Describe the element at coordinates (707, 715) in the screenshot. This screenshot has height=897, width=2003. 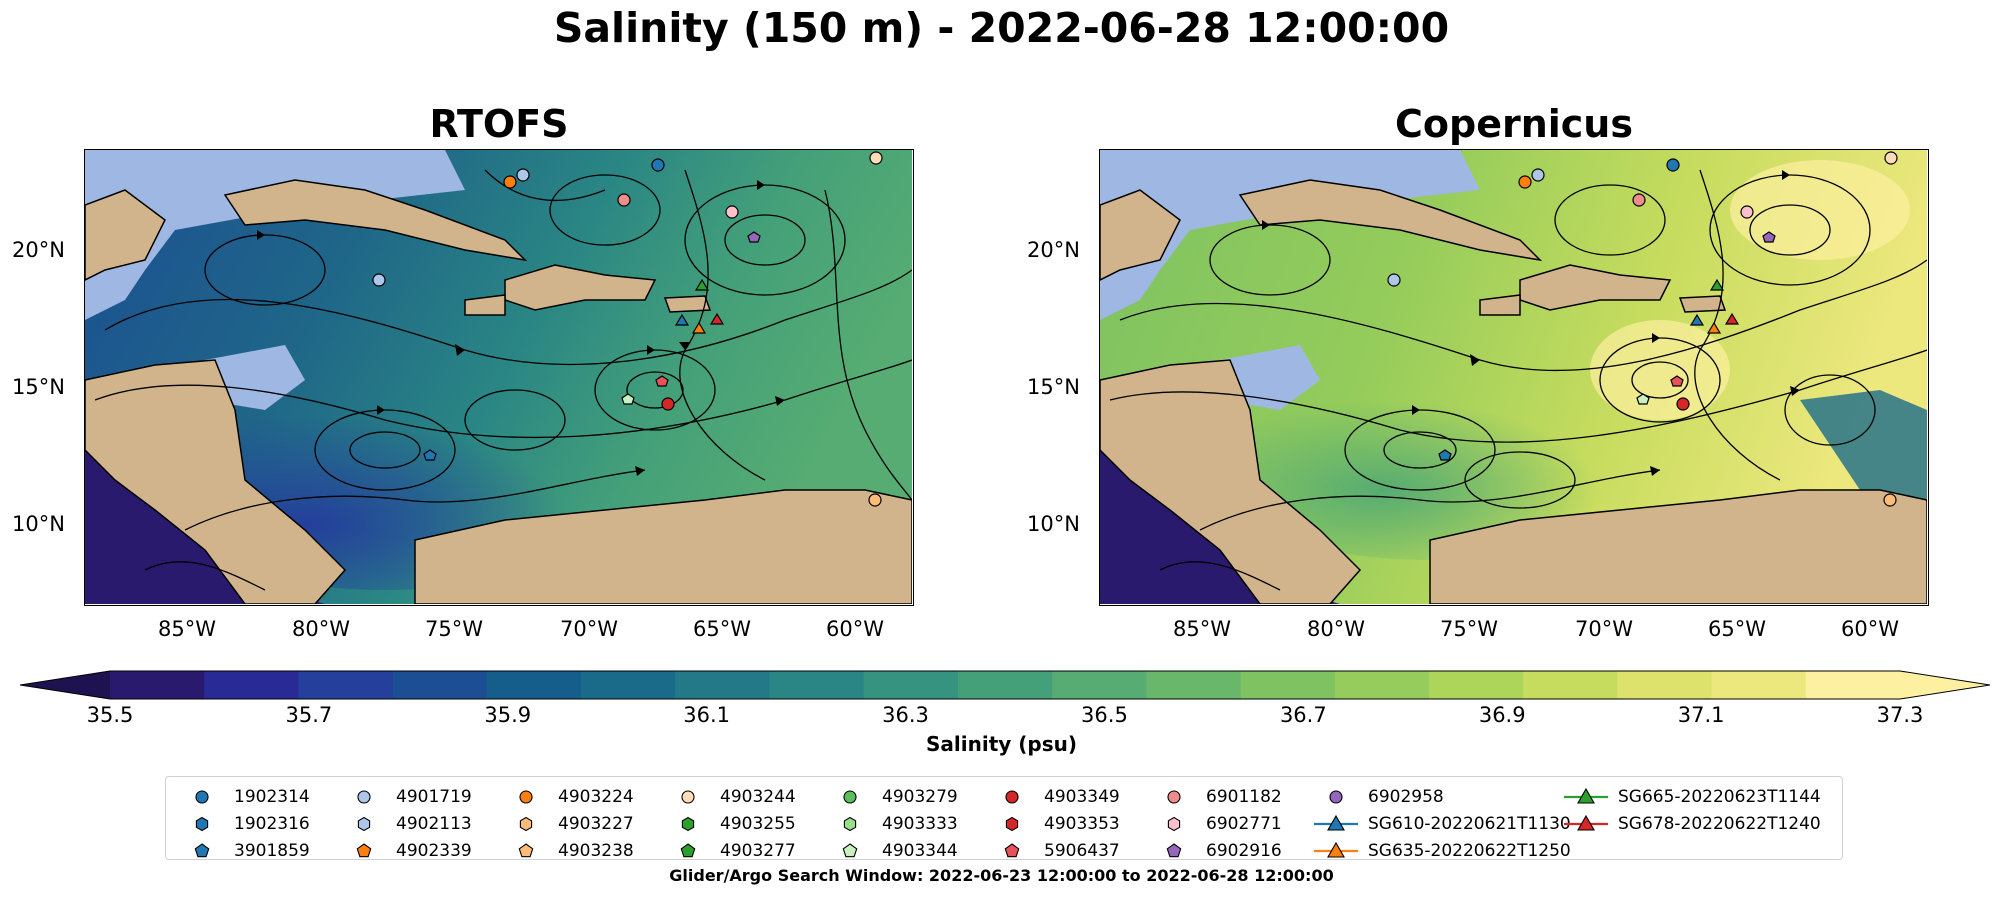
I see `colorbar-tick-label: 36.1` at that location.